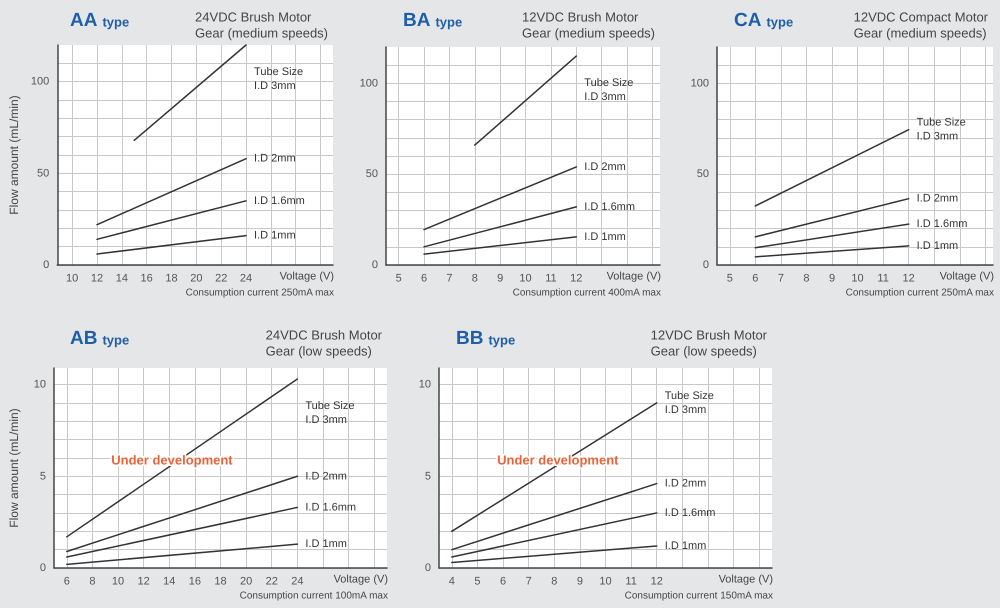 This screenshot has width=1000, height=608. Describe the element at coordinates (921, 25) in the screenshot. I see `chart-subtitle: 12VDC Compact Motor Gear (medium speeds)` at that location.